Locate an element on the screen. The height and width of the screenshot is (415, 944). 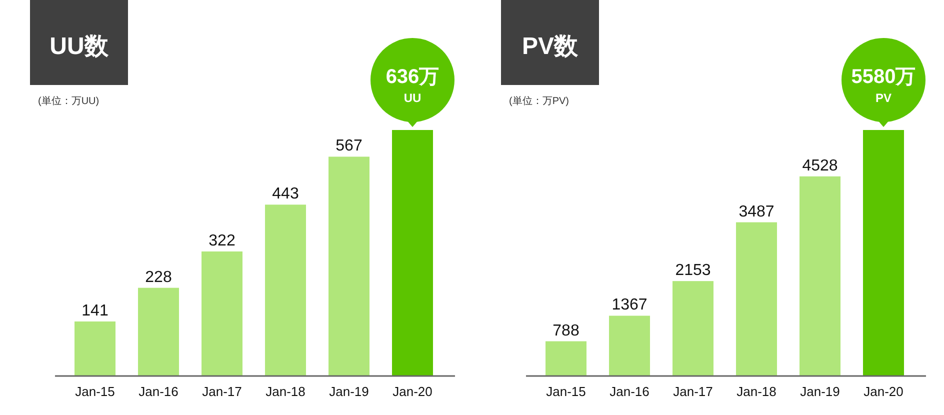
chart-subtitle: (単位：万PV) is located at coordinates (539, 101).